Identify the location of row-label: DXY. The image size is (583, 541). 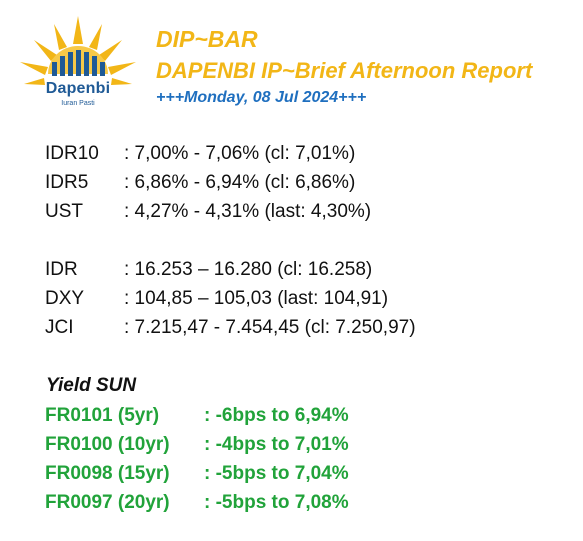
(65, 298).